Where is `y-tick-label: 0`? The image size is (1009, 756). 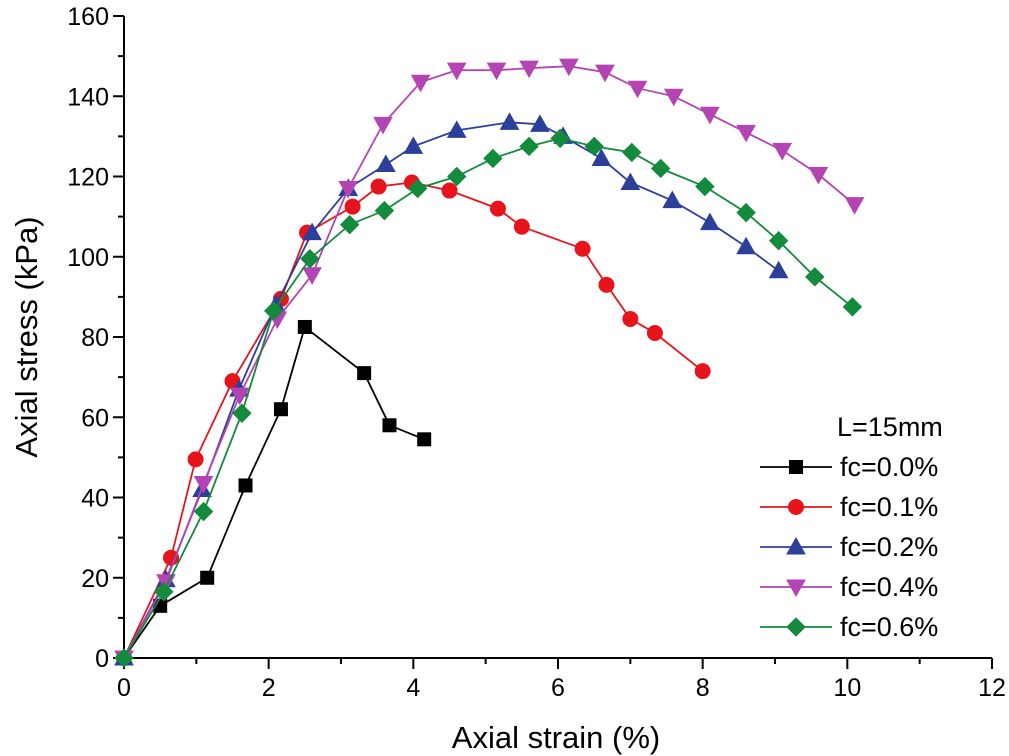
y-tick-label: 0 is located at coordinates (102, 659).